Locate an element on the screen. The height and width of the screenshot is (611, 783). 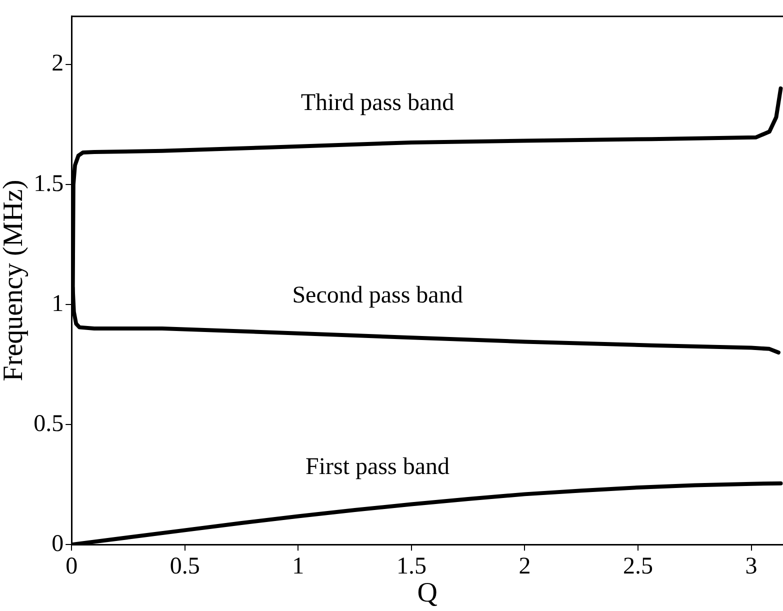
y-tick-label: 1 is located at coordinates (58, 303).